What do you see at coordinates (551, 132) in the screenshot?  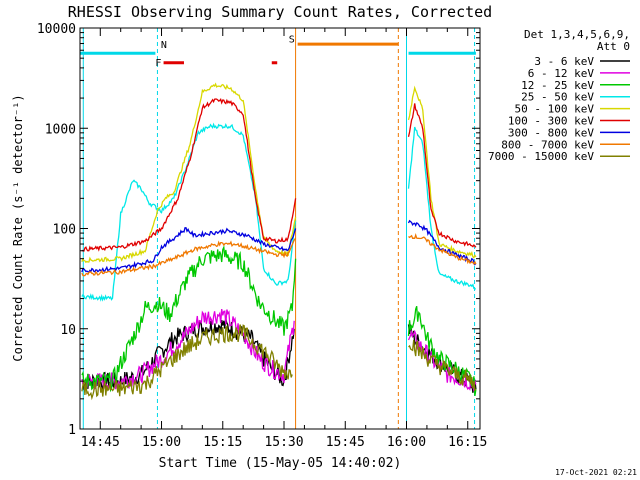 I see `legend-label: 300 - 800 keV` at bounding box center [551, 132].